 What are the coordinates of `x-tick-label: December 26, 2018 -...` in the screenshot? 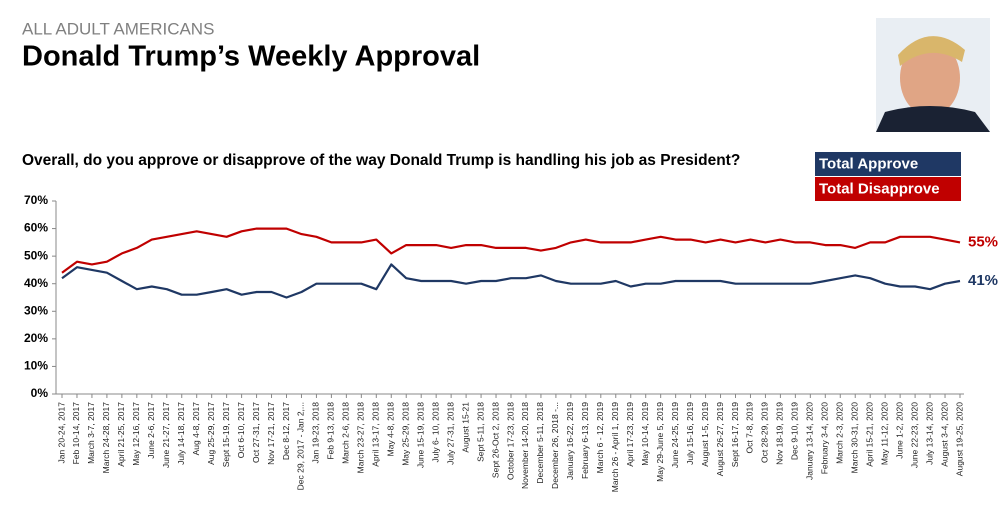 It's located at (555, 445).